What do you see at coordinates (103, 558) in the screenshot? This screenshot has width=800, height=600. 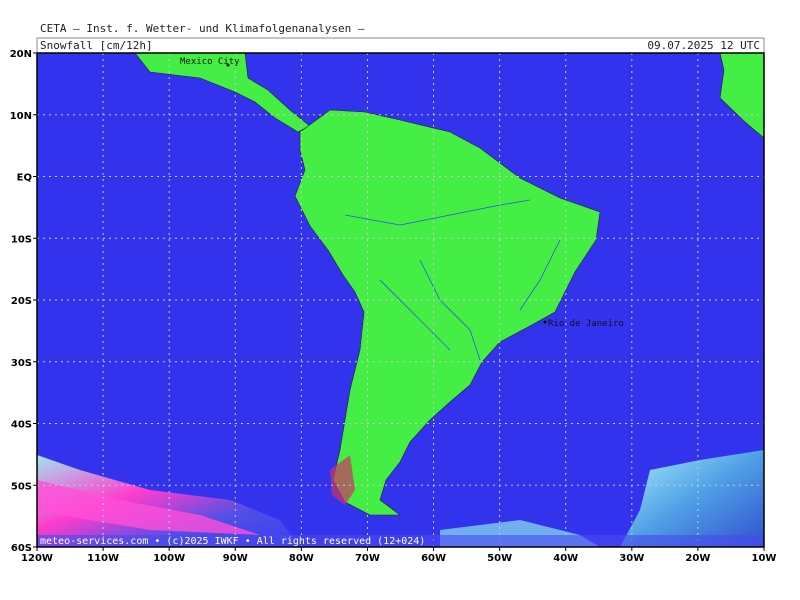 I see `lon-label: 110W` at bounding box center [103, 558].